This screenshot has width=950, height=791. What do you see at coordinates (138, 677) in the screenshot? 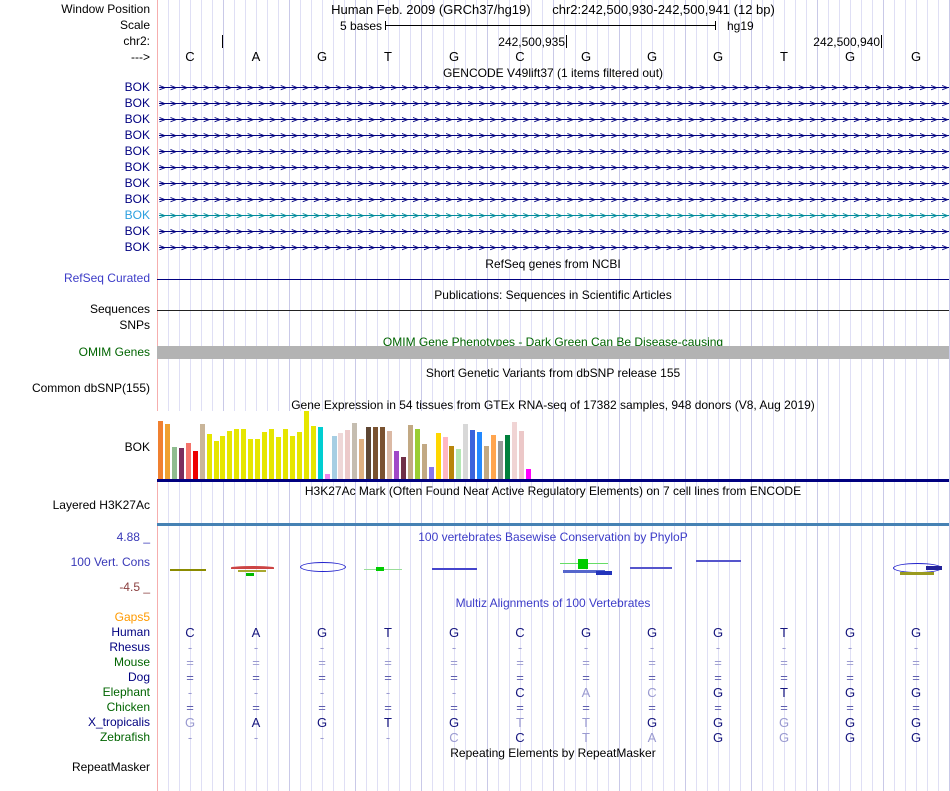
I see `species-label-dog: Dog` at bounding box center [138, 677].